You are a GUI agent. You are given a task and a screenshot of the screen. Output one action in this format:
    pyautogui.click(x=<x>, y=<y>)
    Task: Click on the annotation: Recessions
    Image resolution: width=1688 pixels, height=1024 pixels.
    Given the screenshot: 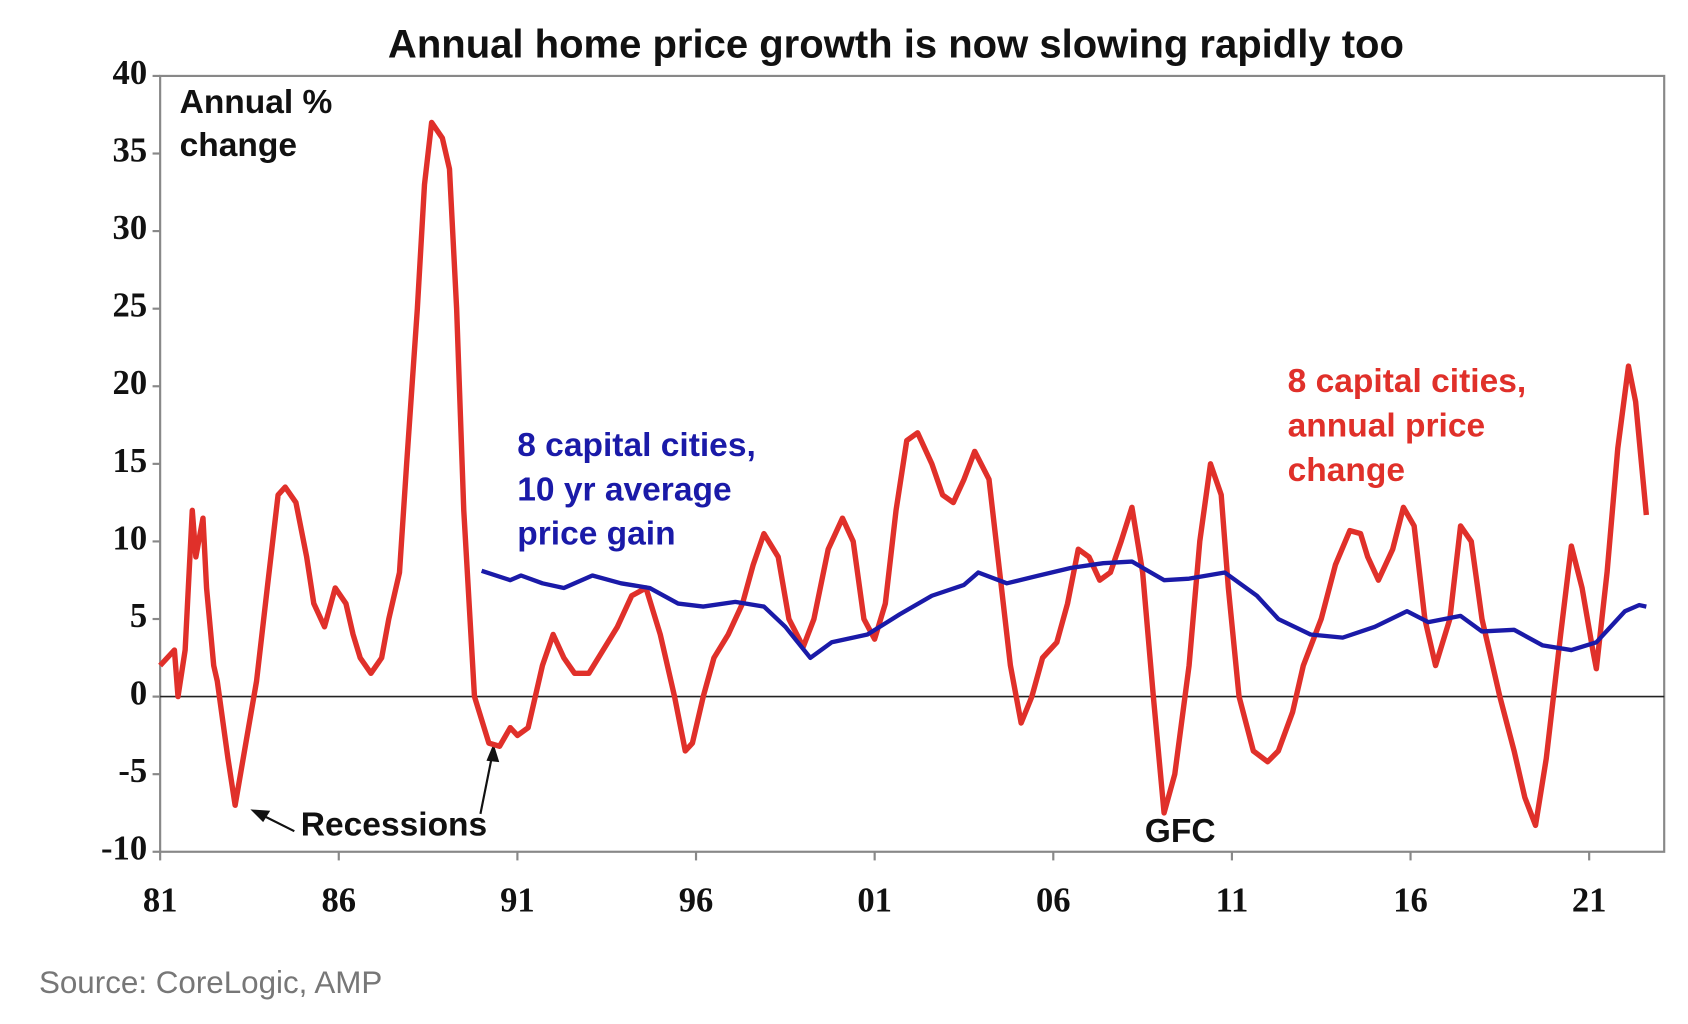 What is the action you would take?
    pyautogui.click(x=394, y=825)
    